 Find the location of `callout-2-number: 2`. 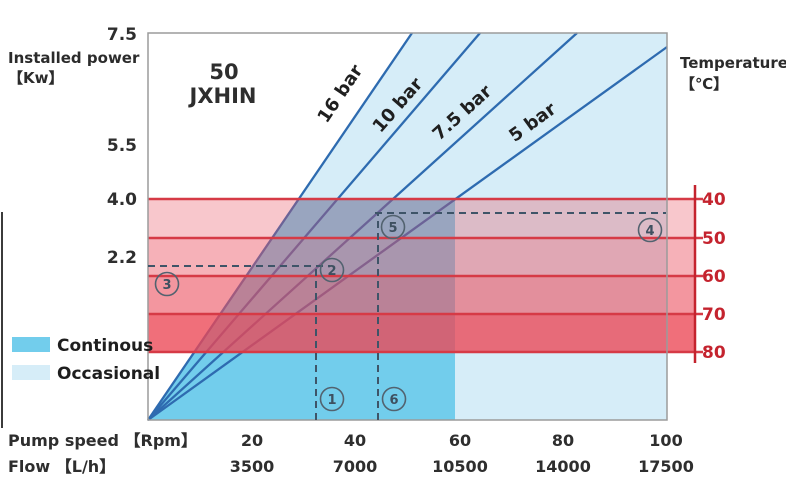

callout-2-number: 2 is located at coordinates (331, 271).